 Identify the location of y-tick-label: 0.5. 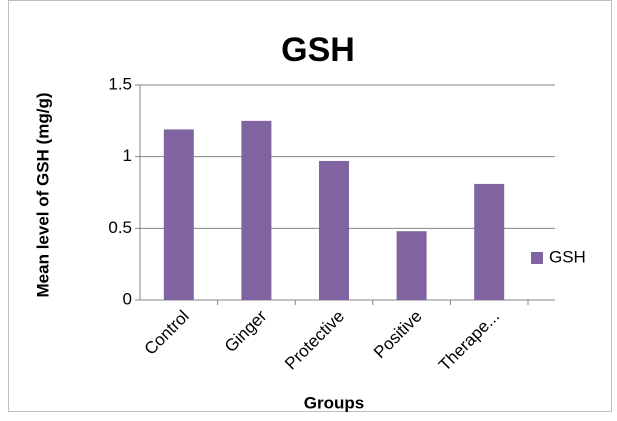
(120, 227).